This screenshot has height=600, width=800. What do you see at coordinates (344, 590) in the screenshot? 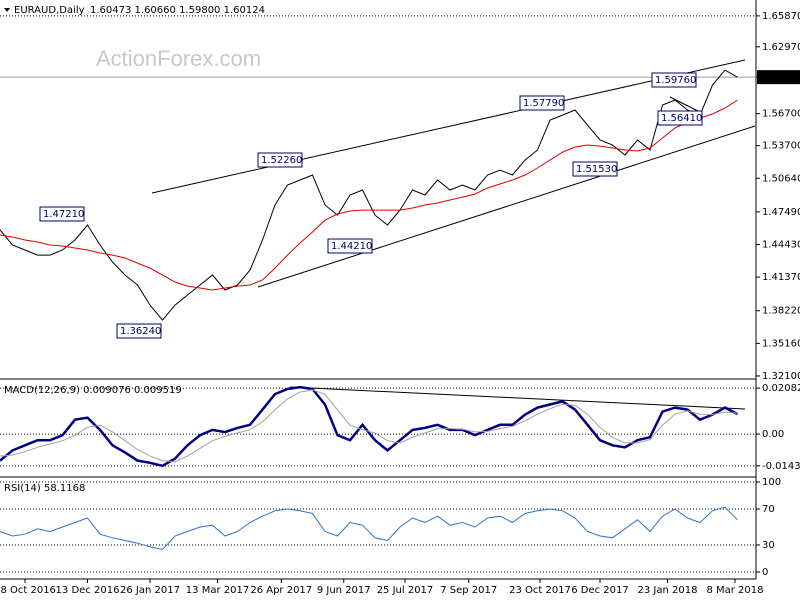
I see `x-tick-label: 9 Jun 2017` at bounding box center [344, 590].